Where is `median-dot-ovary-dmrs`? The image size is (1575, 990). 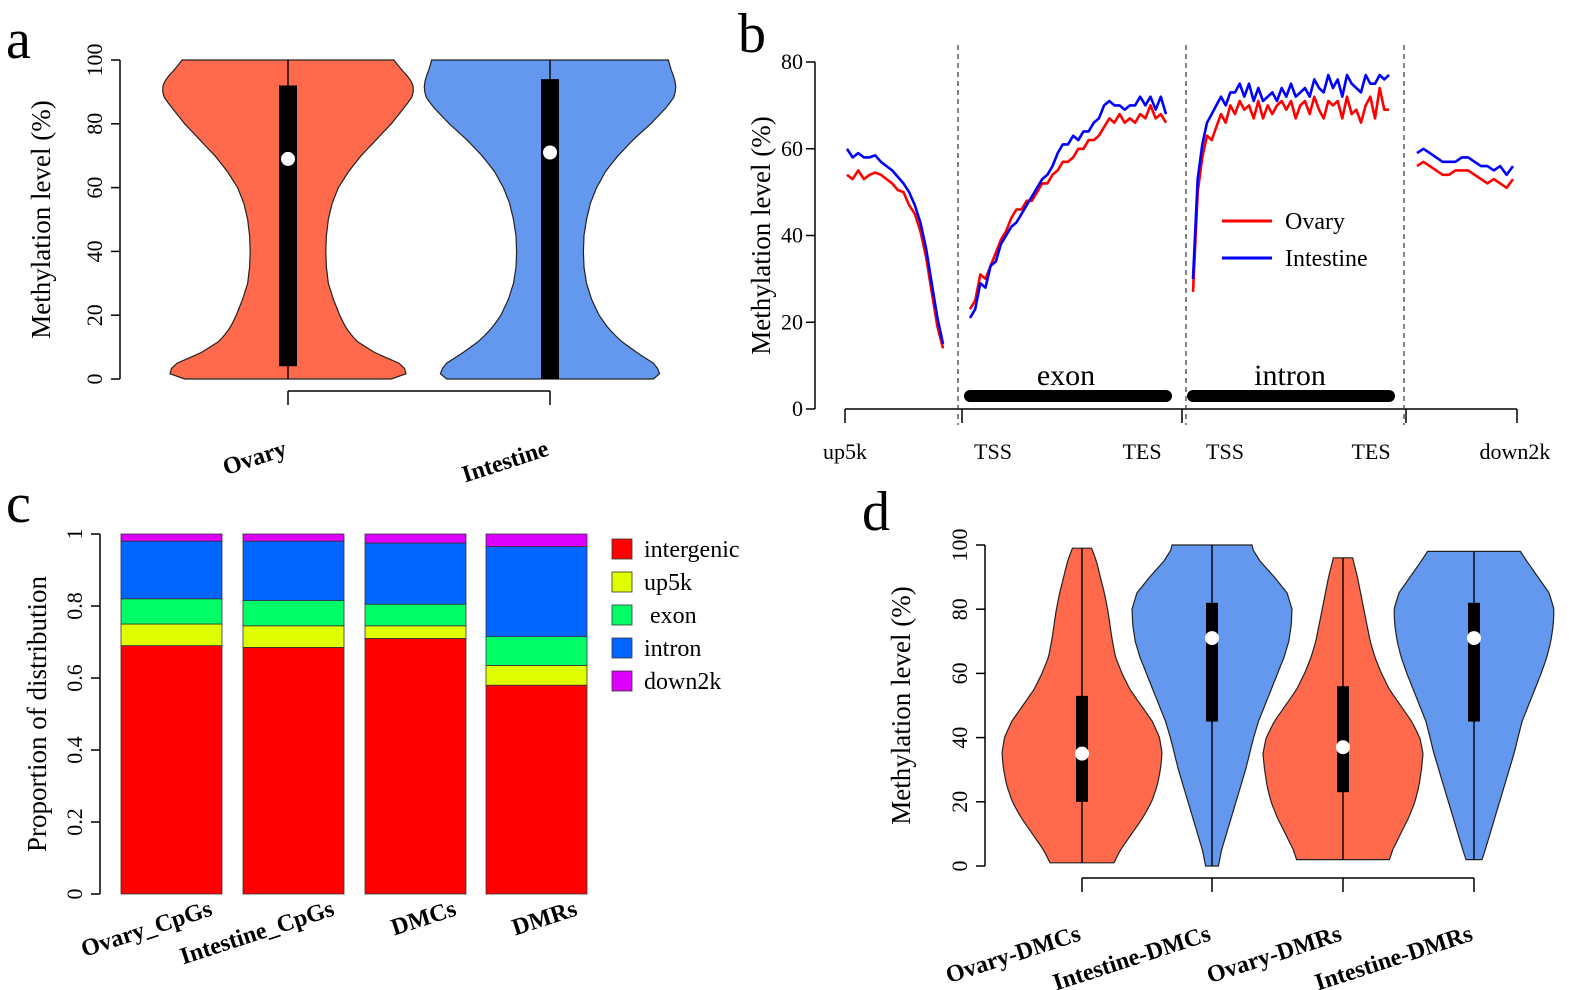 median-dot-ovary-dmrs is located at coordinates (1343, 747).